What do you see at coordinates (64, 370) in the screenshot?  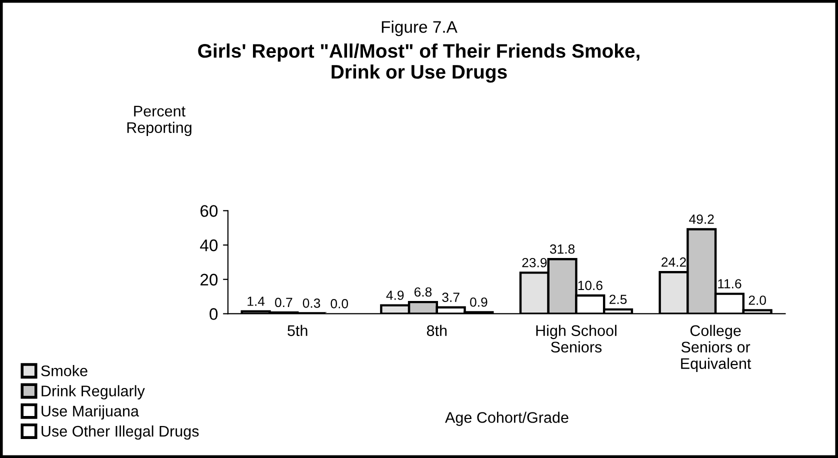 I see `legend-label: Smoke` at bounding box center [64, 370].